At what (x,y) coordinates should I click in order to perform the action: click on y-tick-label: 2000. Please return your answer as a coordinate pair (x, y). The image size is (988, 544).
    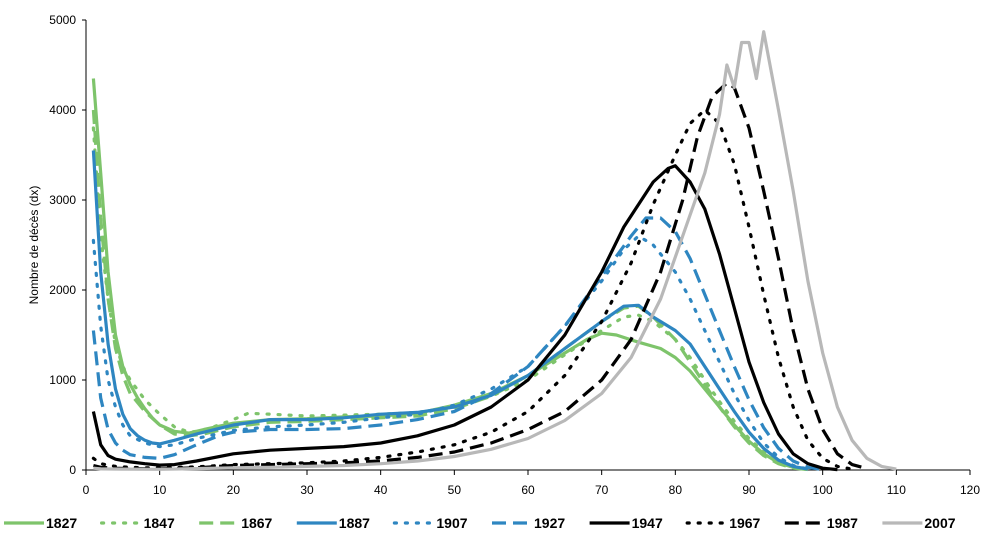
    Looking at the image, I should click on (62, 290).